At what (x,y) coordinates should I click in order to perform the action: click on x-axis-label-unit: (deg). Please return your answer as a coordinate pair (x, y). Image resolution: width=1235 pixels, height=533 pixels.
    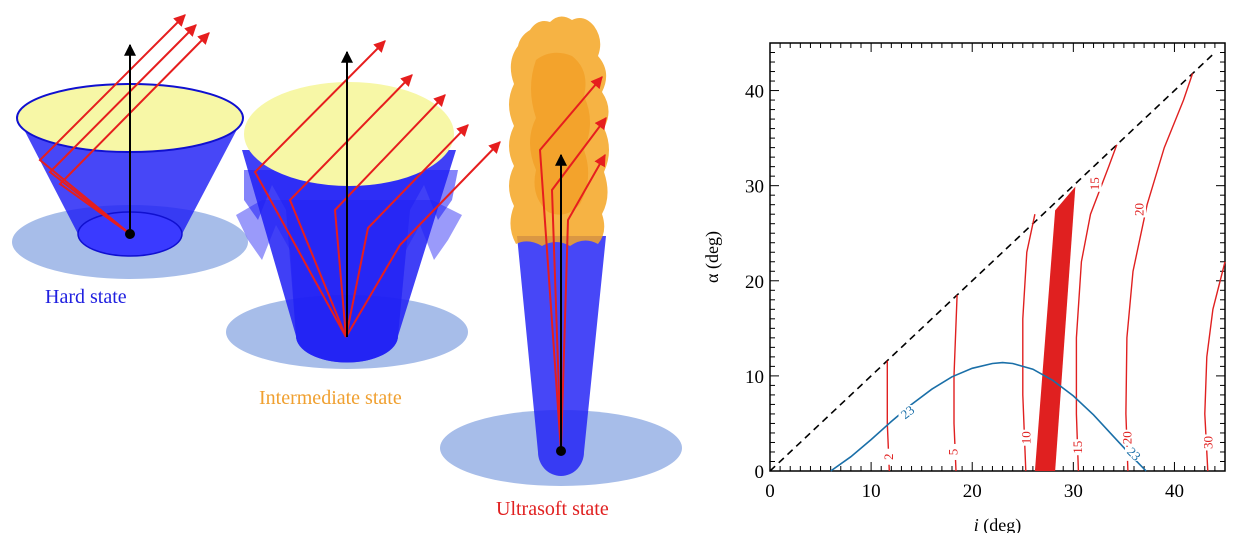
    Looking at the image, I should click on (1000, 524).